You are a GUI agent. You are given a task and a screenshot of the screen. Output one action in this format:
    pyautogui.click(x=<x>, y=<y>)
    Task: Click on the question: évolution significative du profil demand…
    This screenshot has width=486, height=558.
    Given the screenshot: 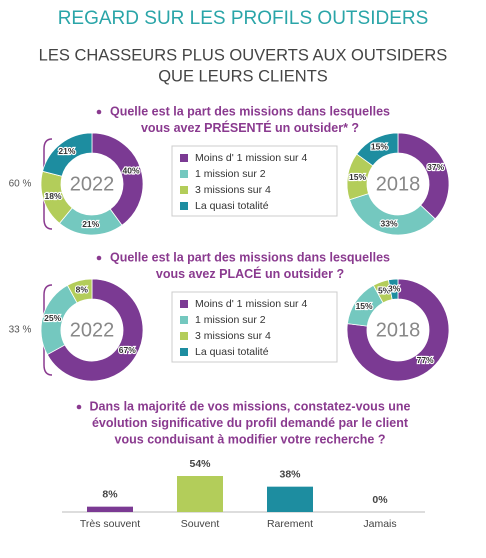 What is the action you would take?
    pyautogui.click(x=250, y=423)
    